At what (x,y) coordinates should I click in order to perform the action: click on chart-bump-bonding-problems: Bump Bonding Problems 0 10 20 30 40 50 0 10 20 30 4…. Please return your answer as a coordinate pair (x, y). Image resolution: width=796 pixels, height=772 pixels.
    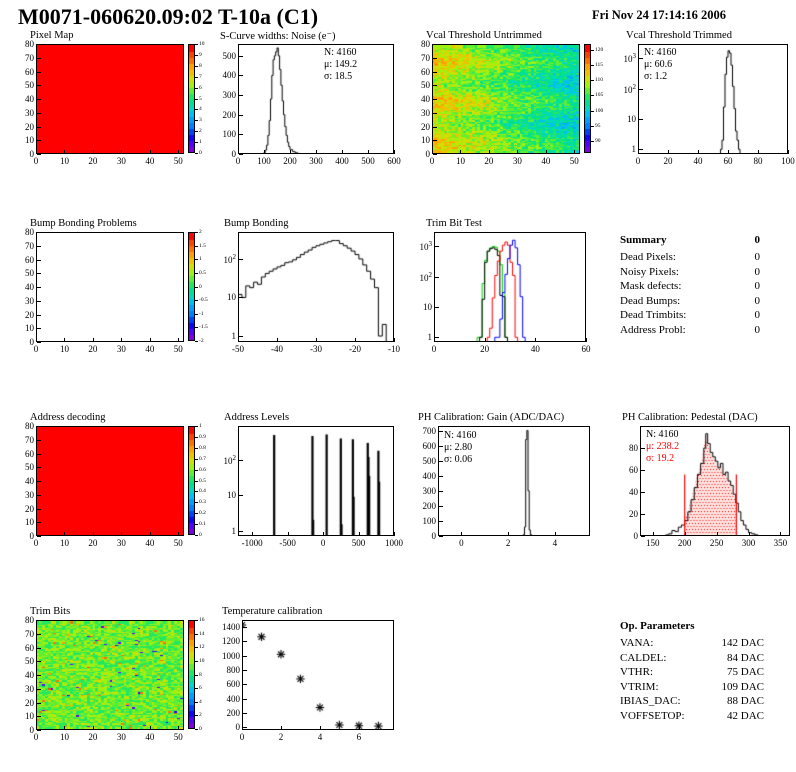
    Looking at the image, I should click on (108, 286).